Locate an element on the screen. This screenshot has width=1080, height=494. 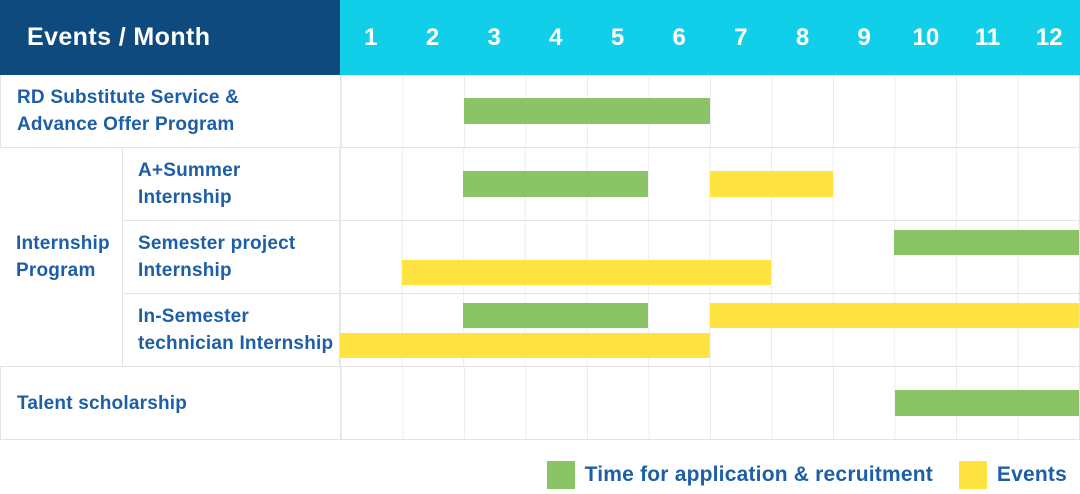
legend-label: Events is located at coordinates (1031, 474).